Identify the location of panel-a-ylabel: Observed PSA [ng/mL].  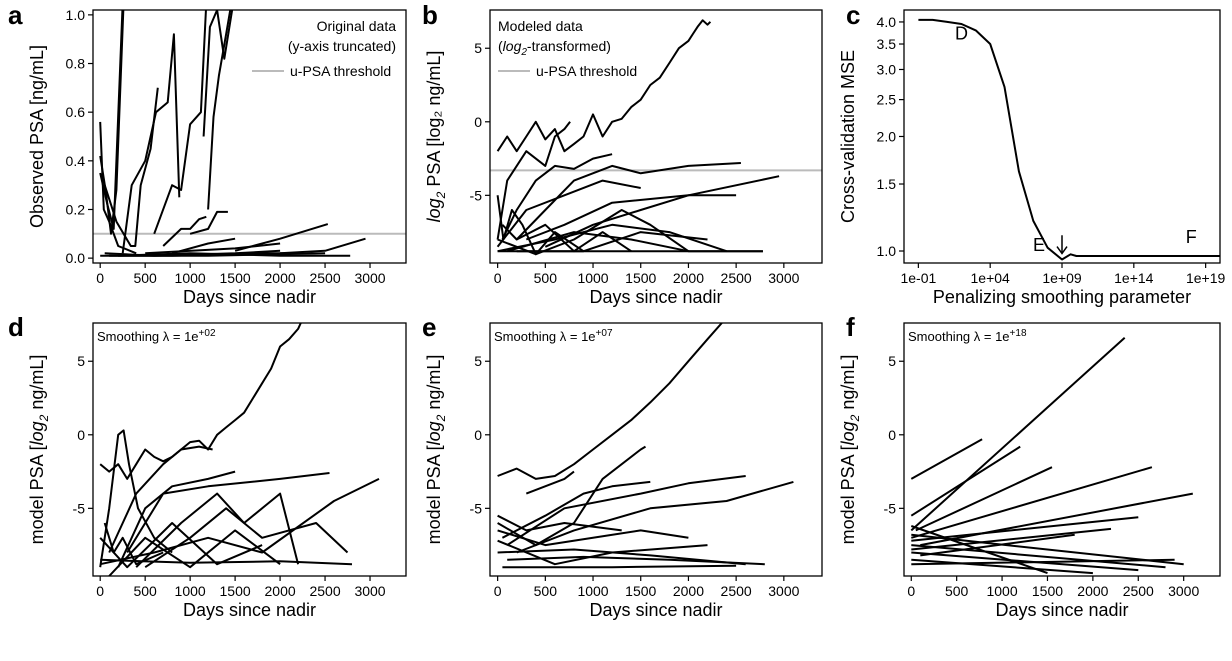
(37, 136).